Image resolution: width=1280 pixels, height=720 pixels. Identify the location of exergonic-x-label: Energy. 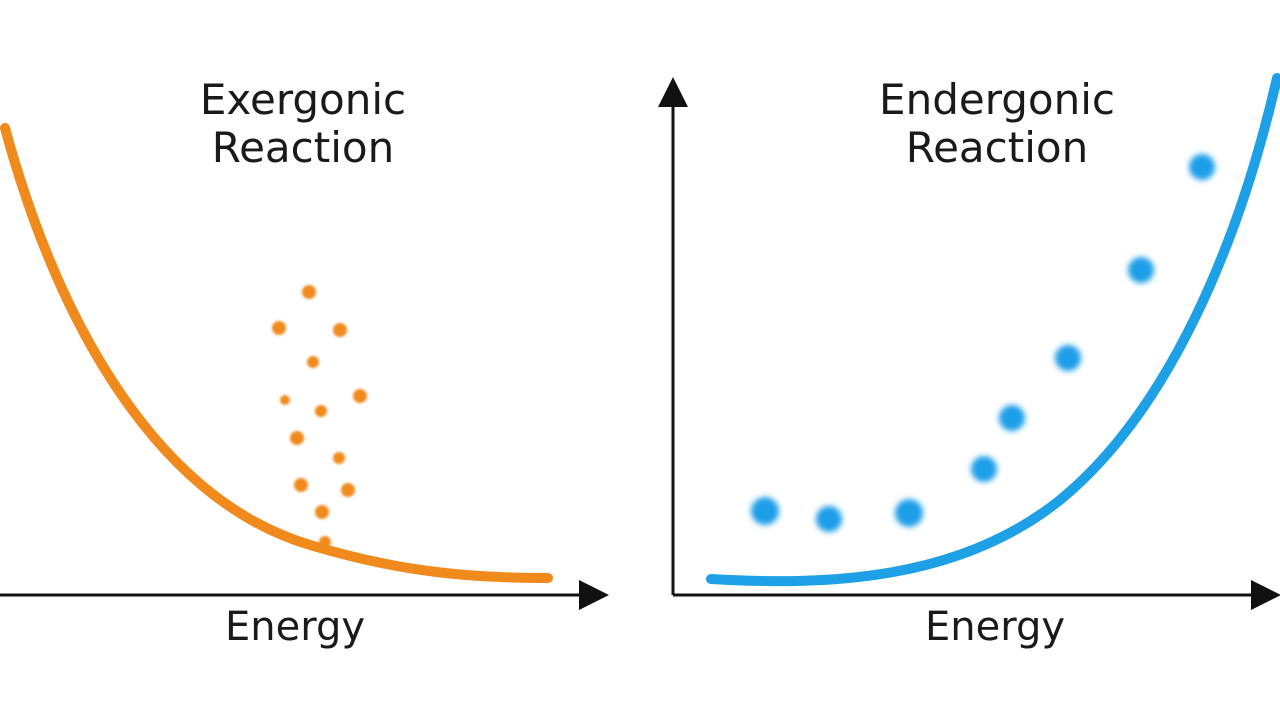
(295, 627).